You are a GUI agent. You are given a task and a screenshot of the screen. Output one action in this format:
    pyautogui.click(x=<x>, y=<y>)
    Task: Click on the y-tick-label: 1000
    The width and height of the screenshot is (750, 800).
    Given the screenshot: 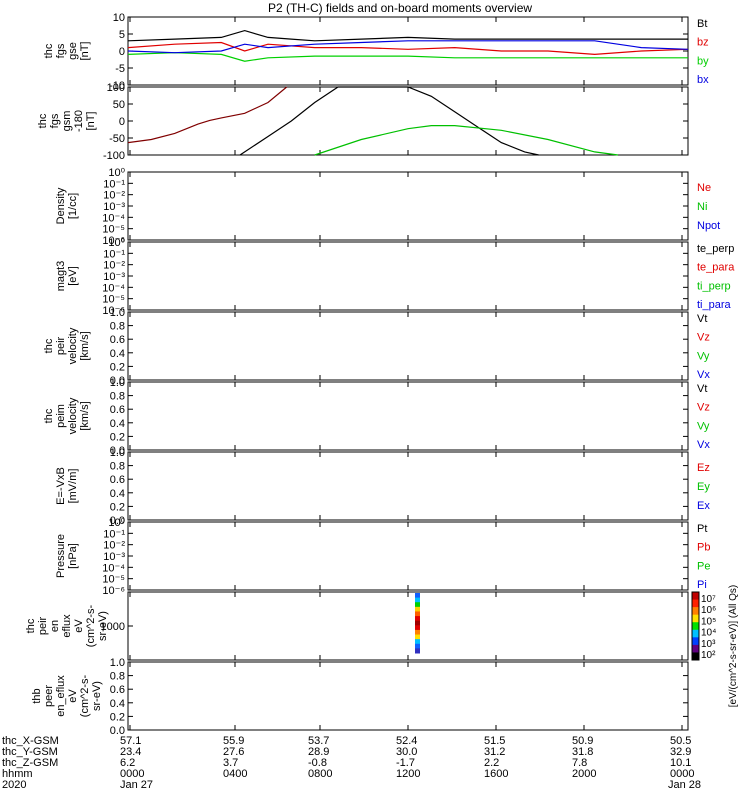 What is the action you would take?
    pyautogui.click(x=113, y=627)
    